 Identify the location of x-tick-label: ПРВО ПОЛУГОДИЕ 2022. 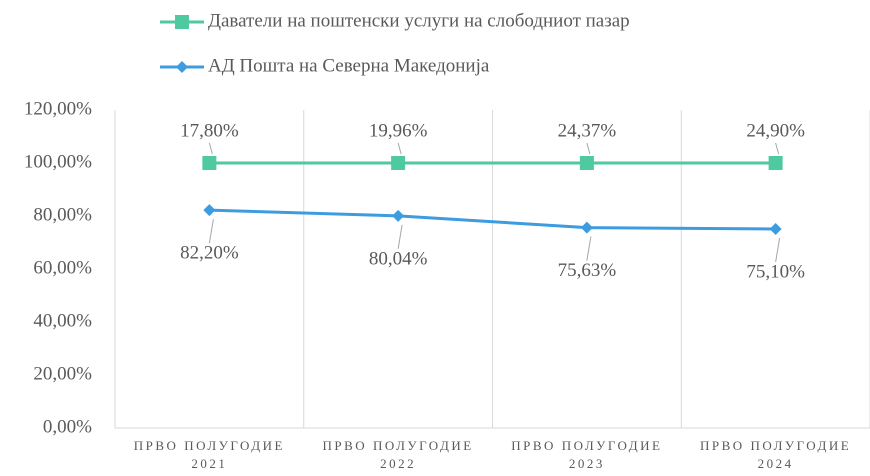
(398, 454).